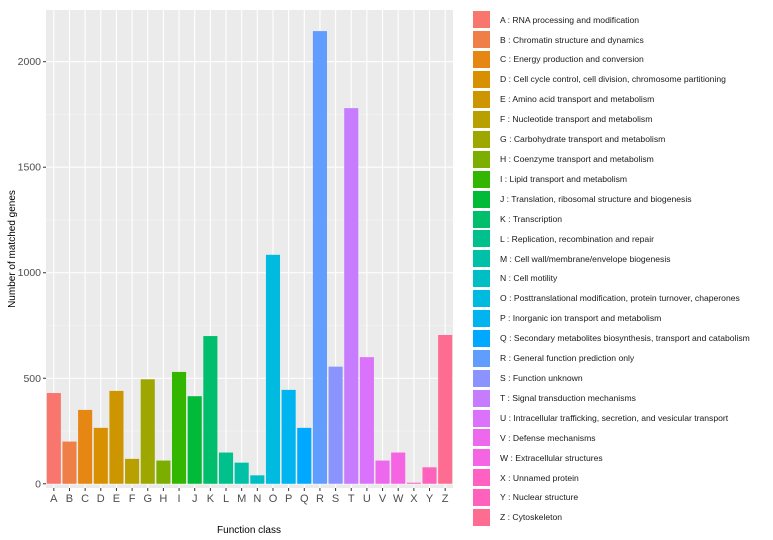  I want to click on bar-M, so click(241, 473).